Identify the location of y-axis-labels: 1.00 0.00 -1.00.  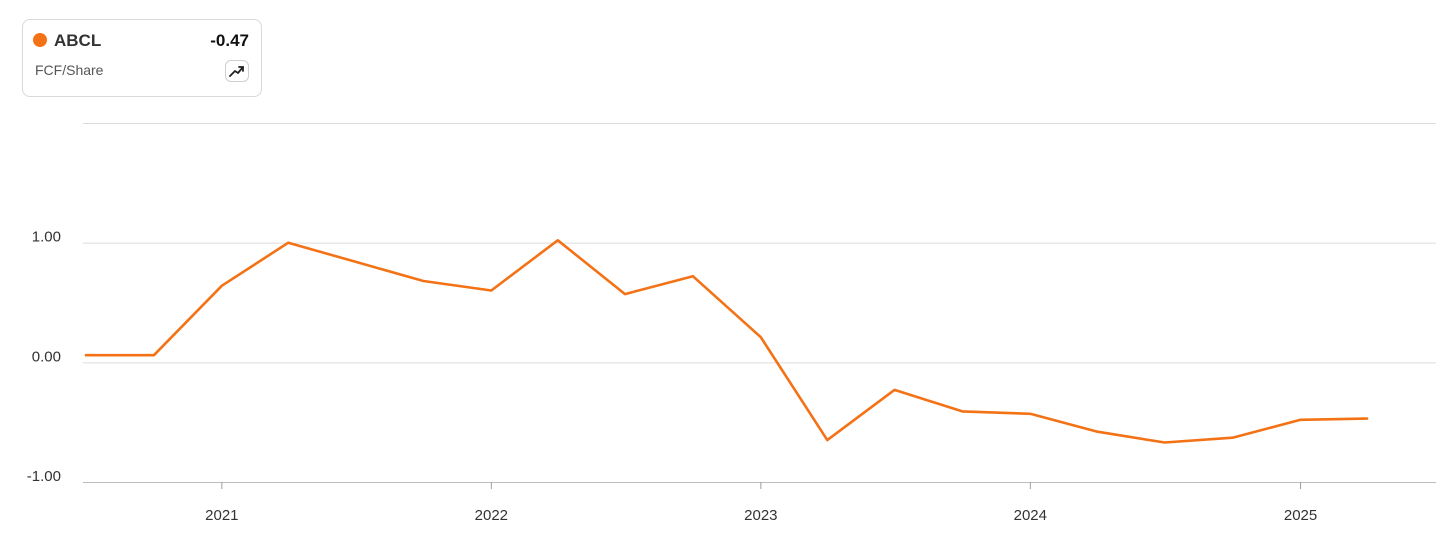
(44, 357).